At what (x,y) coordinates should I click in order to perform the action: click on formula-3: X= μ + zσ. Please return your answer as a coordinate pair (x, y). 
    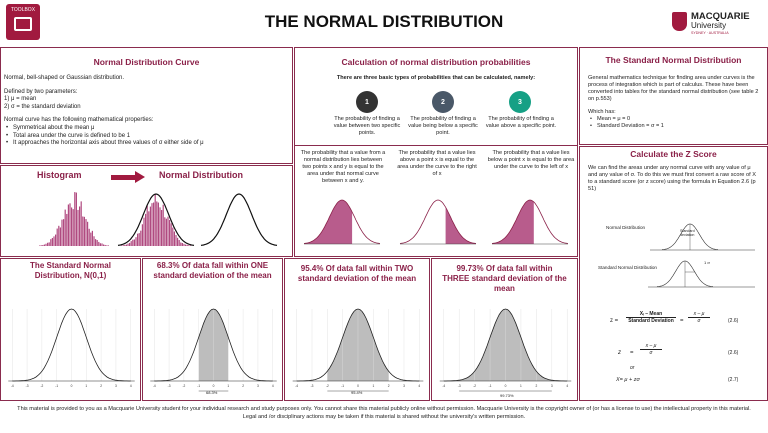
    Looking at the image, I should click on (628, 380).